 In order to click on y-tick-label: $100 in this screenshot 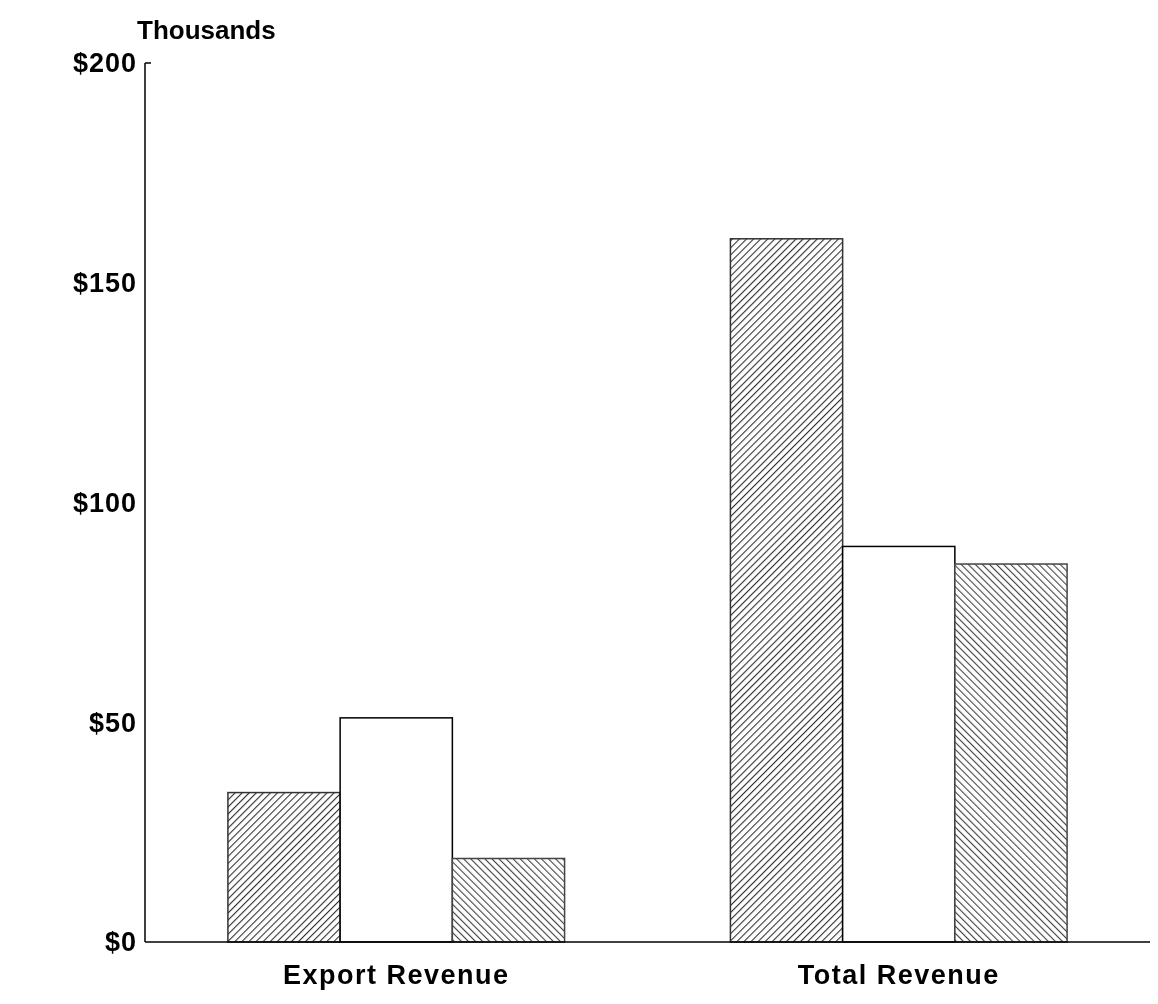, I will do `click(104, 502)`.